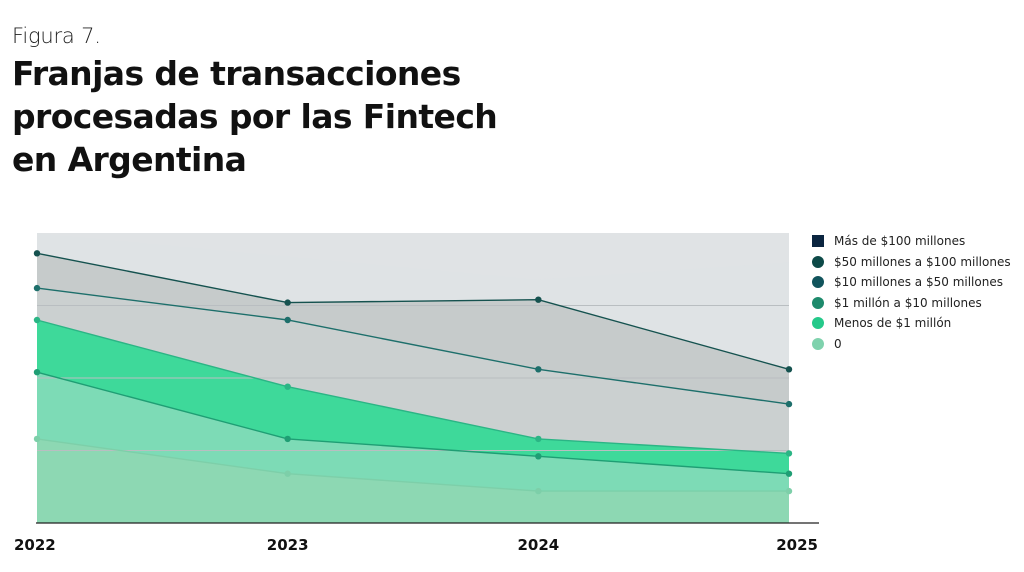 Image resolution: width=1024 pixels, height=572 pixels. I want to click on point-series-1-2022, so click(37, 372).